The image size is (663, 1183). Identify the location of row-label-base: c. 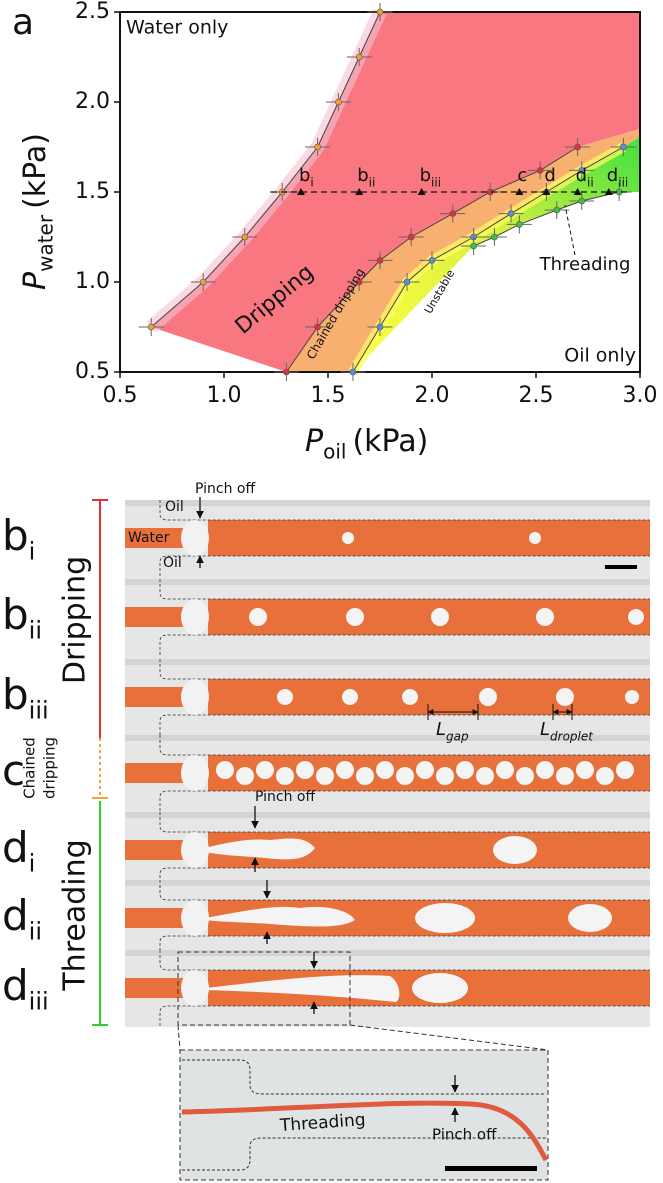
(13, 770).